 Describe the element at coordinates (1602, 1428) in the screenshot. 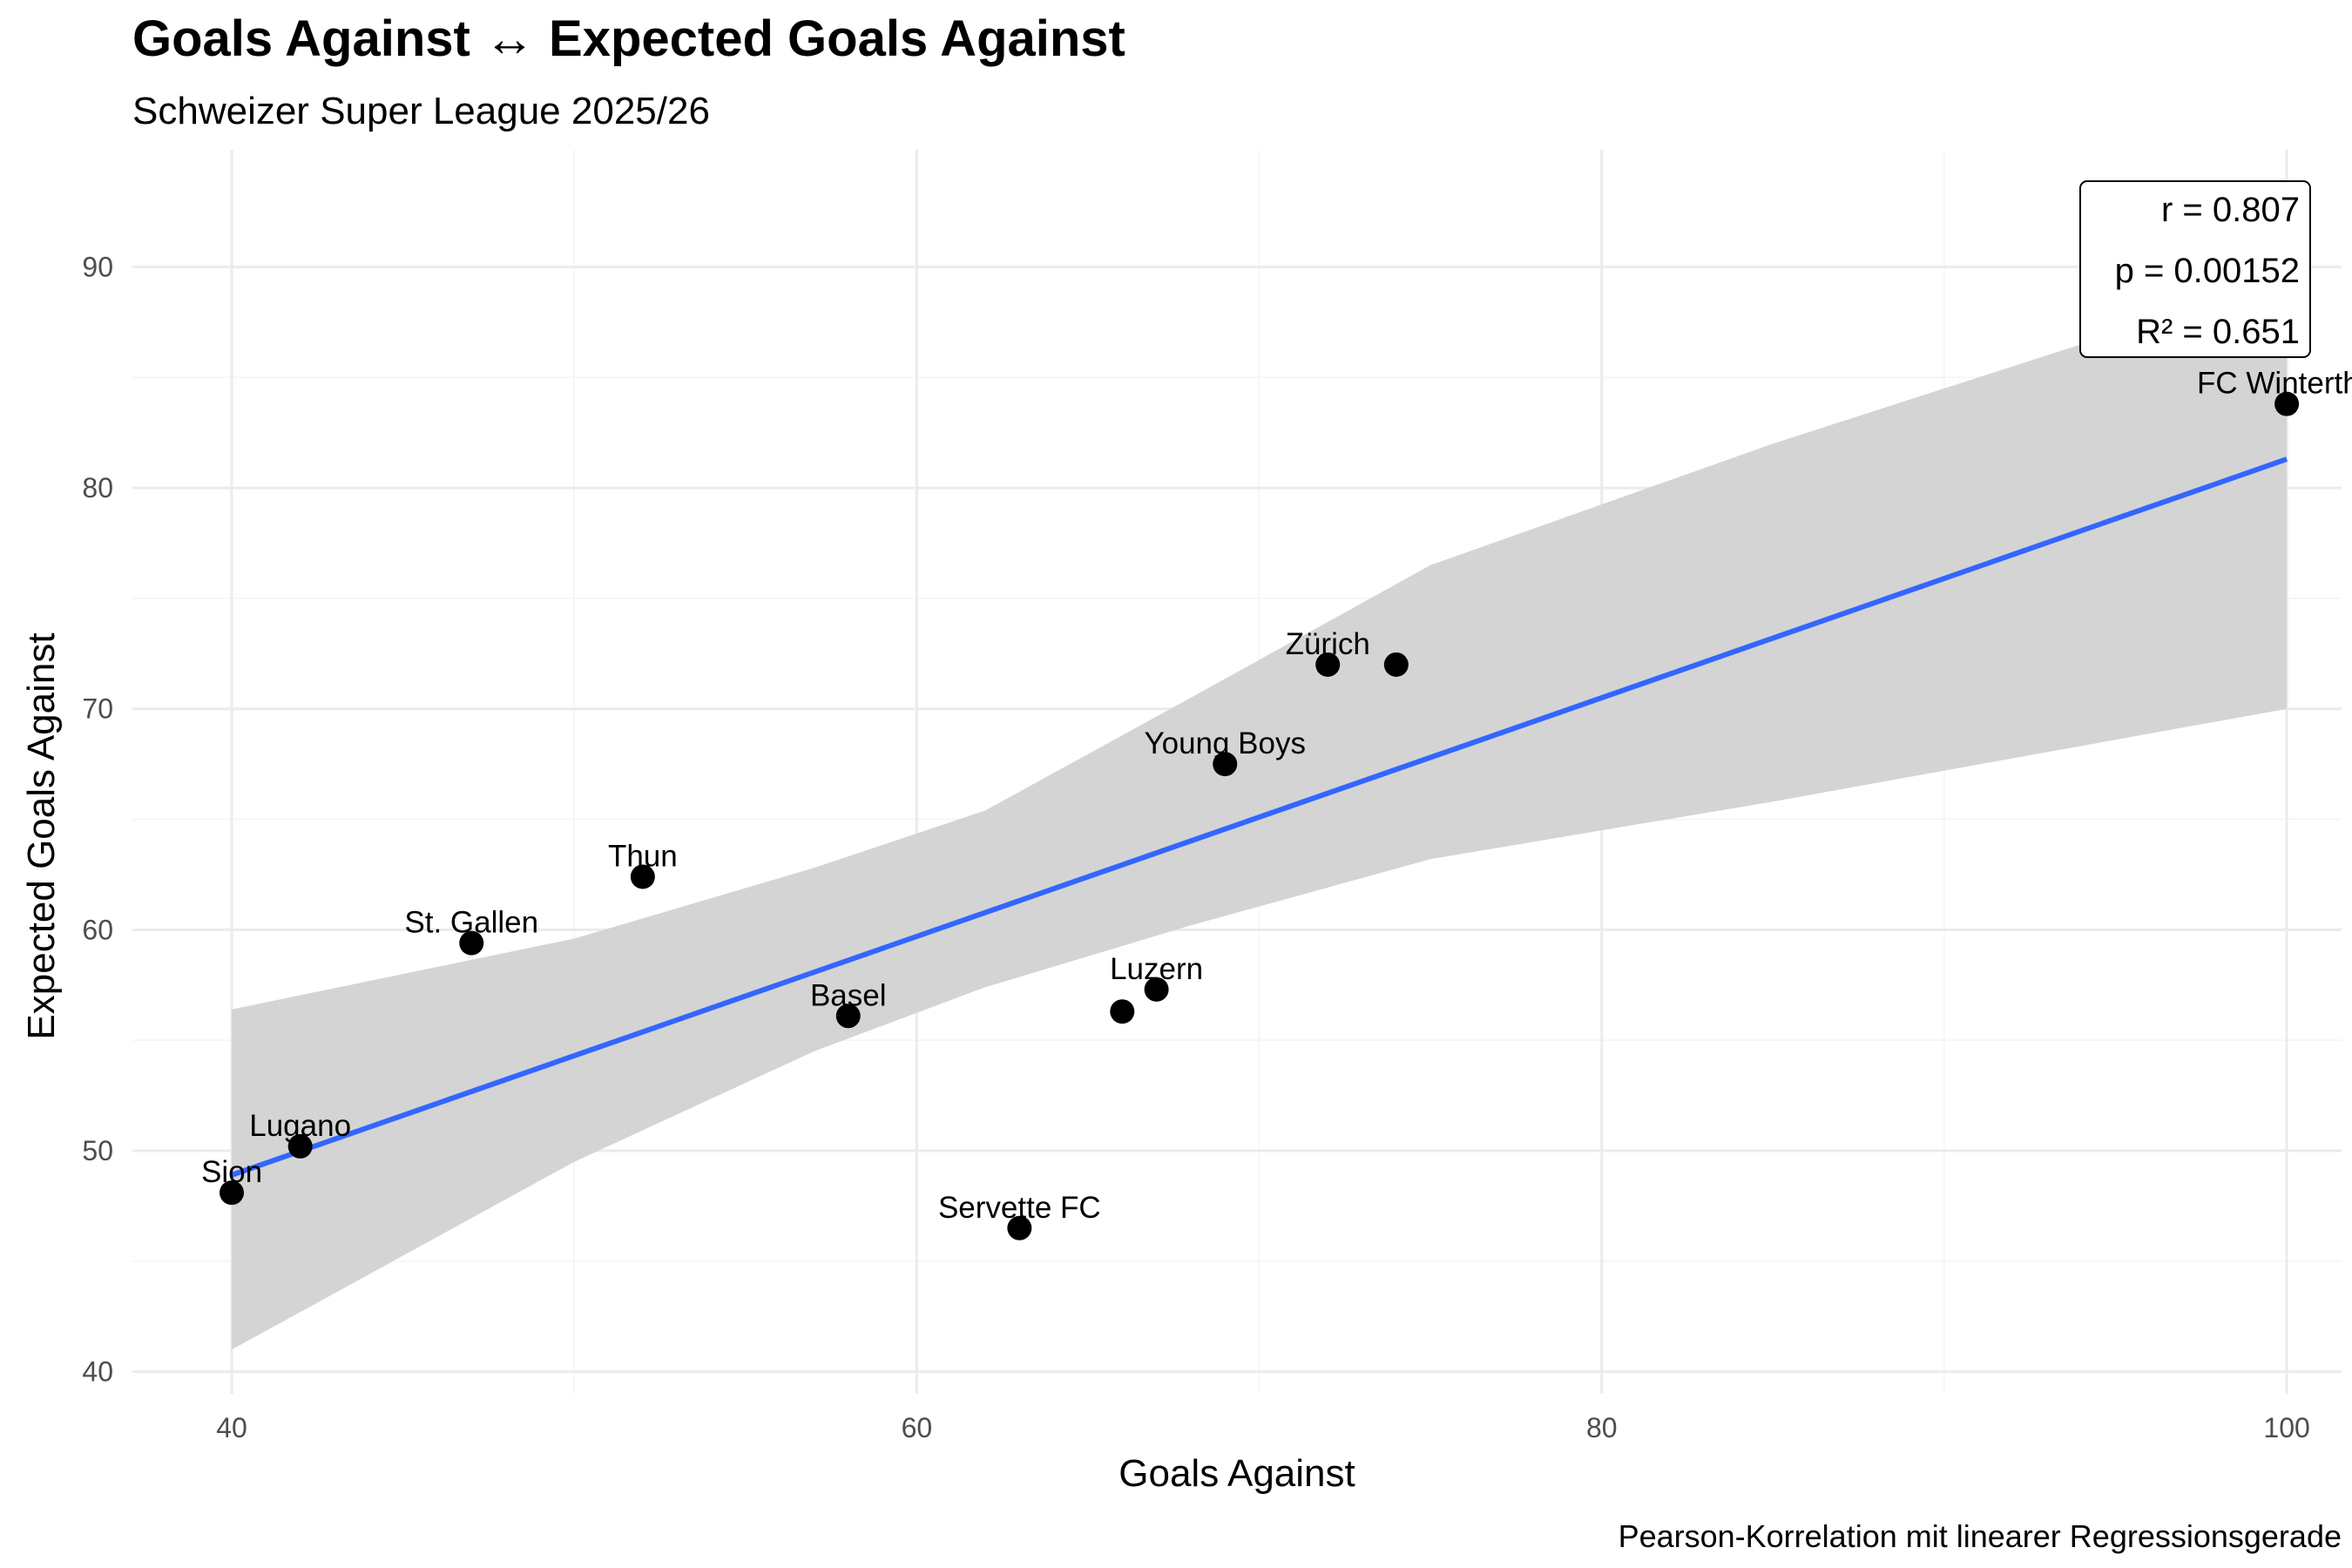

I see `x-tick-label: 80` at that location.